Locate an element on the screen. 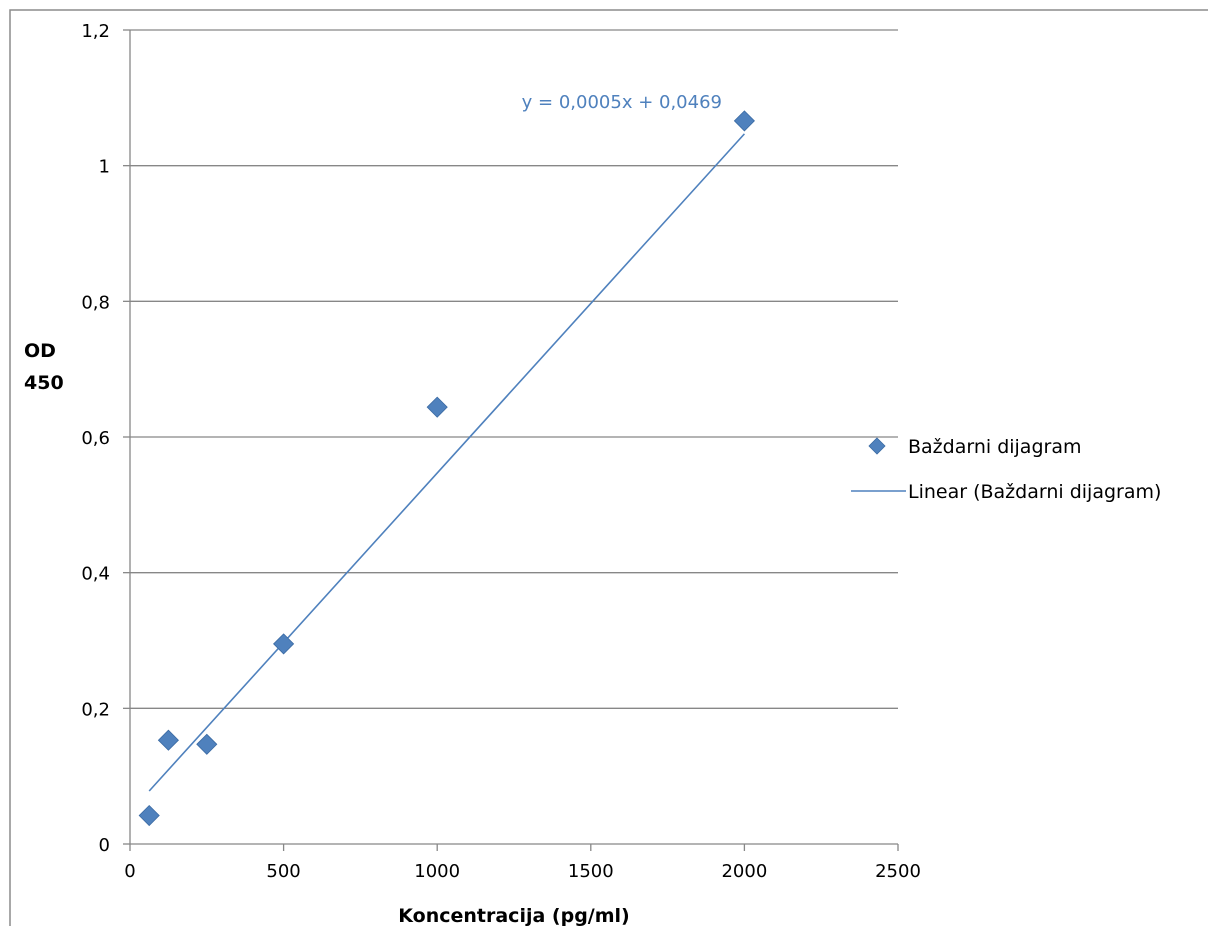 This screenshot has width=1208, height=926. x-tick-label: 500 is located at coordinates (283, 871).